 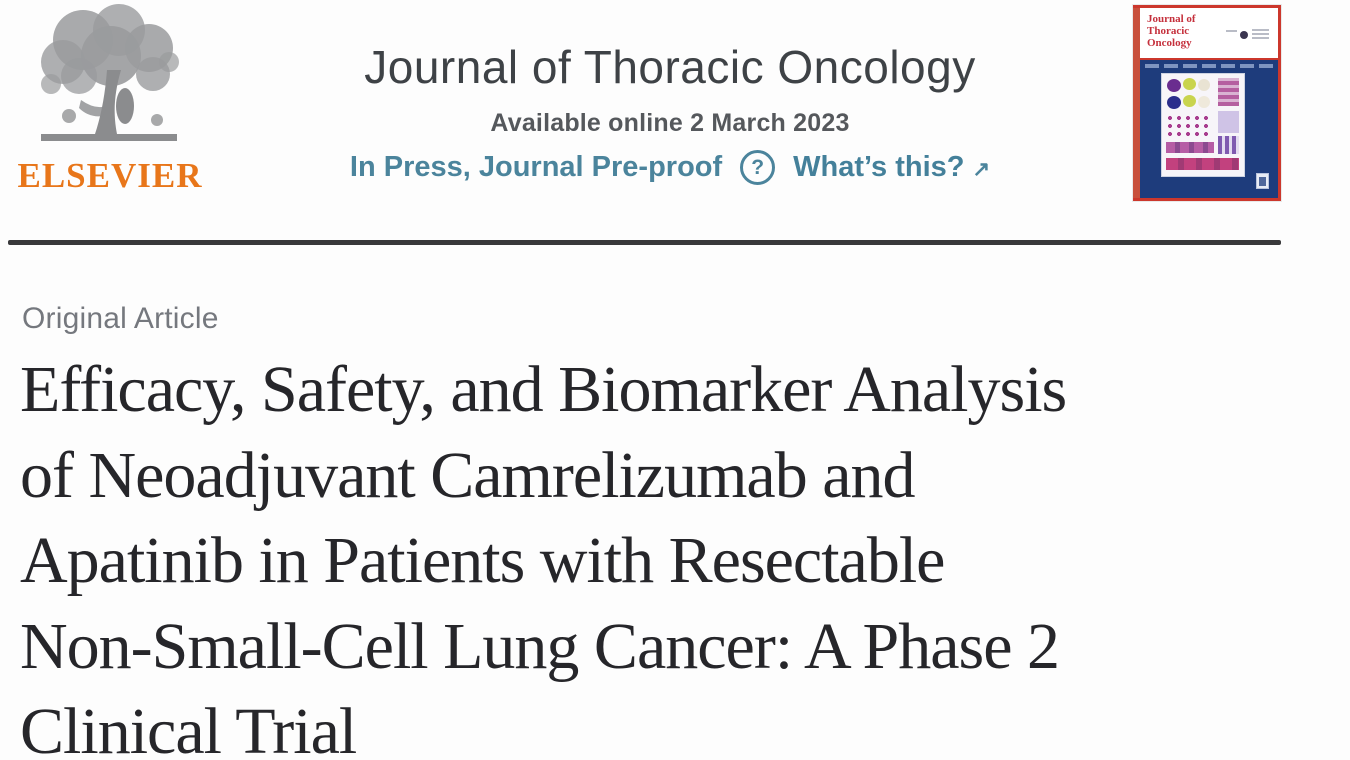 I want to click on help-question-icon: ?, so click(x=758, y=167).